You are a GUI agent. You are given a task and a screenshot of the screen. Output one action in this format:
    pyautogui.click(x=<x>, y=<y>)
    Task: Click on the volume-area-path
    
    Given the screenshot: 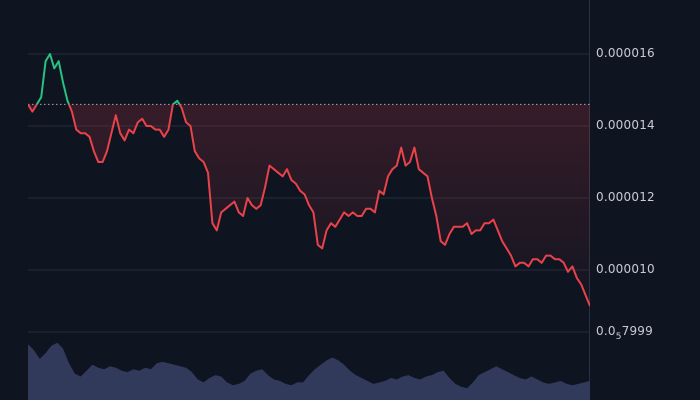 What is the action you would take?
    pyautogui.click(x=309, y=371)
    